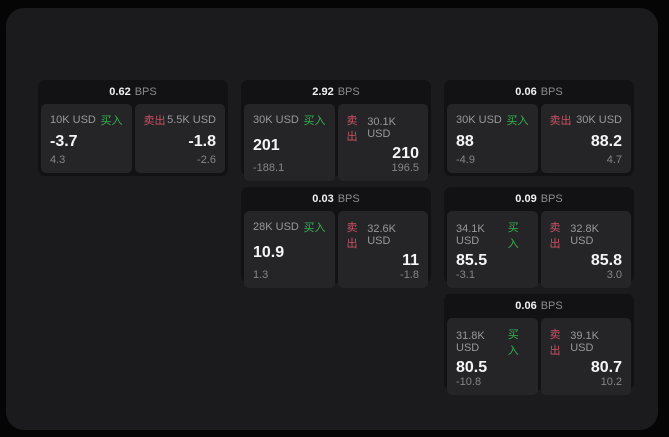 This screenshot has height=437, width=669. Describe the element at coordinates (492, 138) in the screenshot. I see `buy-panel: 30K USD 买入 88 -4.9` at that location.